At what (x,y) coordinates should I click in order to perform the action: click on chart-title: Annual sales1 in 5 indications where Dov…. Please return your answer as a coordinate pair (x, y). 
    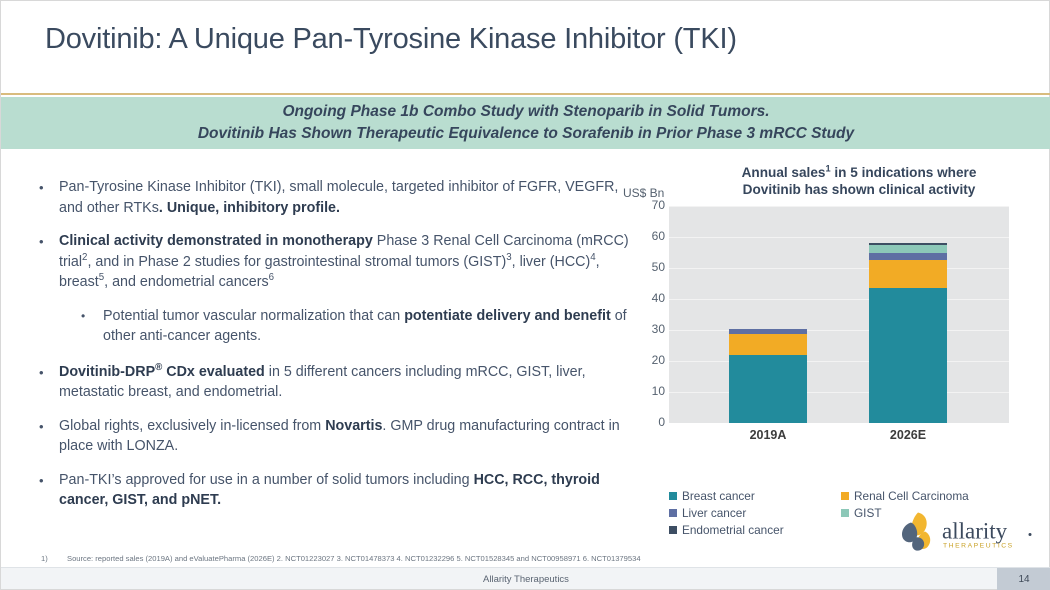
    Looking at the image, I should click on (859, 180).